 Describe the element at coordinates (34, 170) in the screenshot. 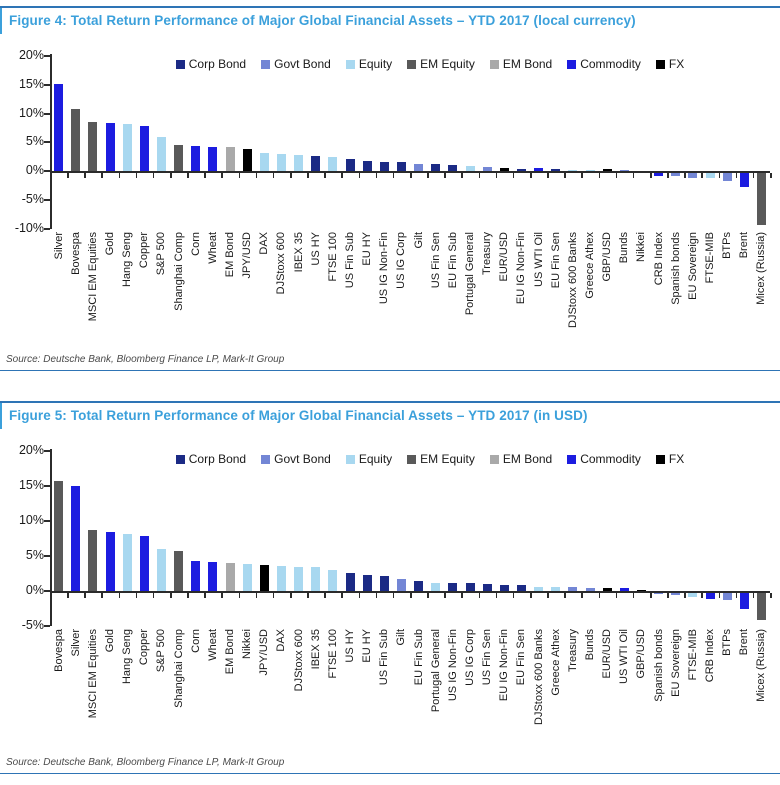

I see `y-axis-label: 0%` at that location.